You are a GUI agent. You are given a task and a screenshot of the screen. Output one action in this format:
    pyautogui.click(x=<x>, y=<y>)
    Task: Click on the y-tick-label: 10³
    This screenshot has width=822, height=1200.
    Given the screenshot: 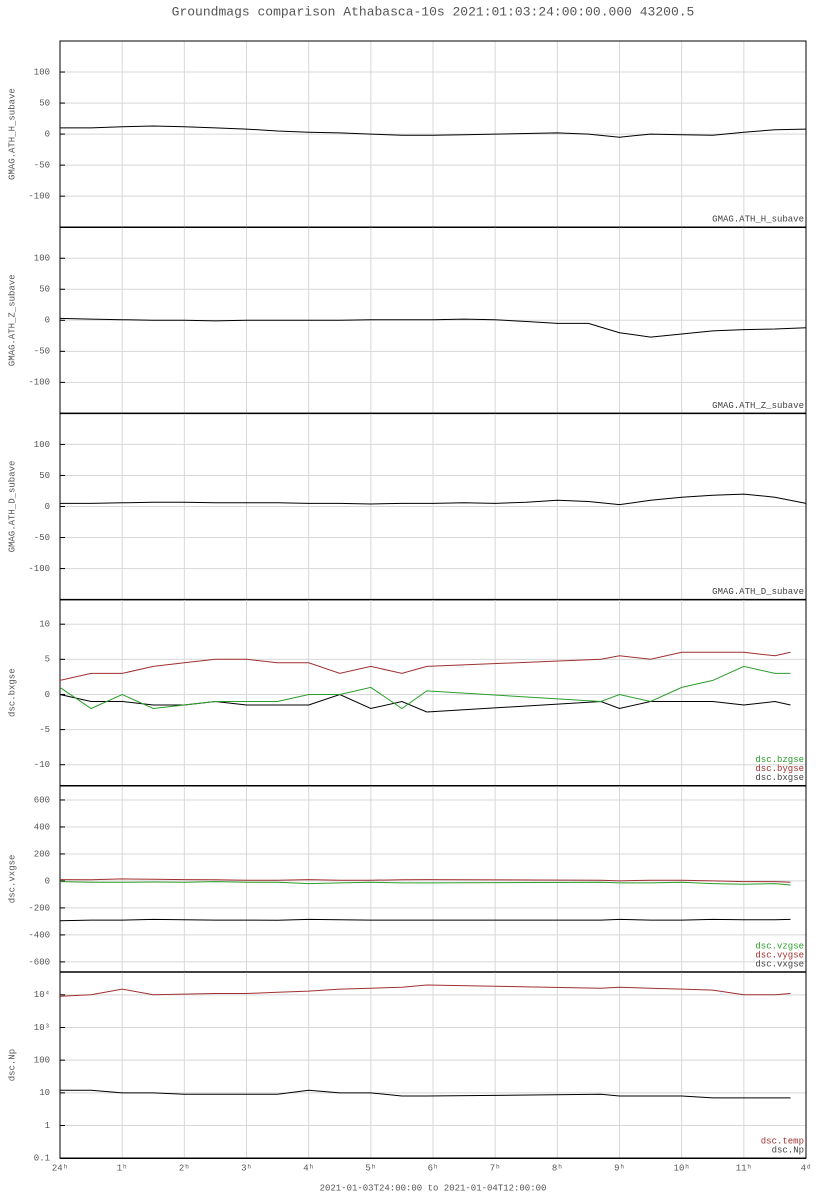 What is the action you would take?
    pyautogui.click(x=42, y=1028)
    